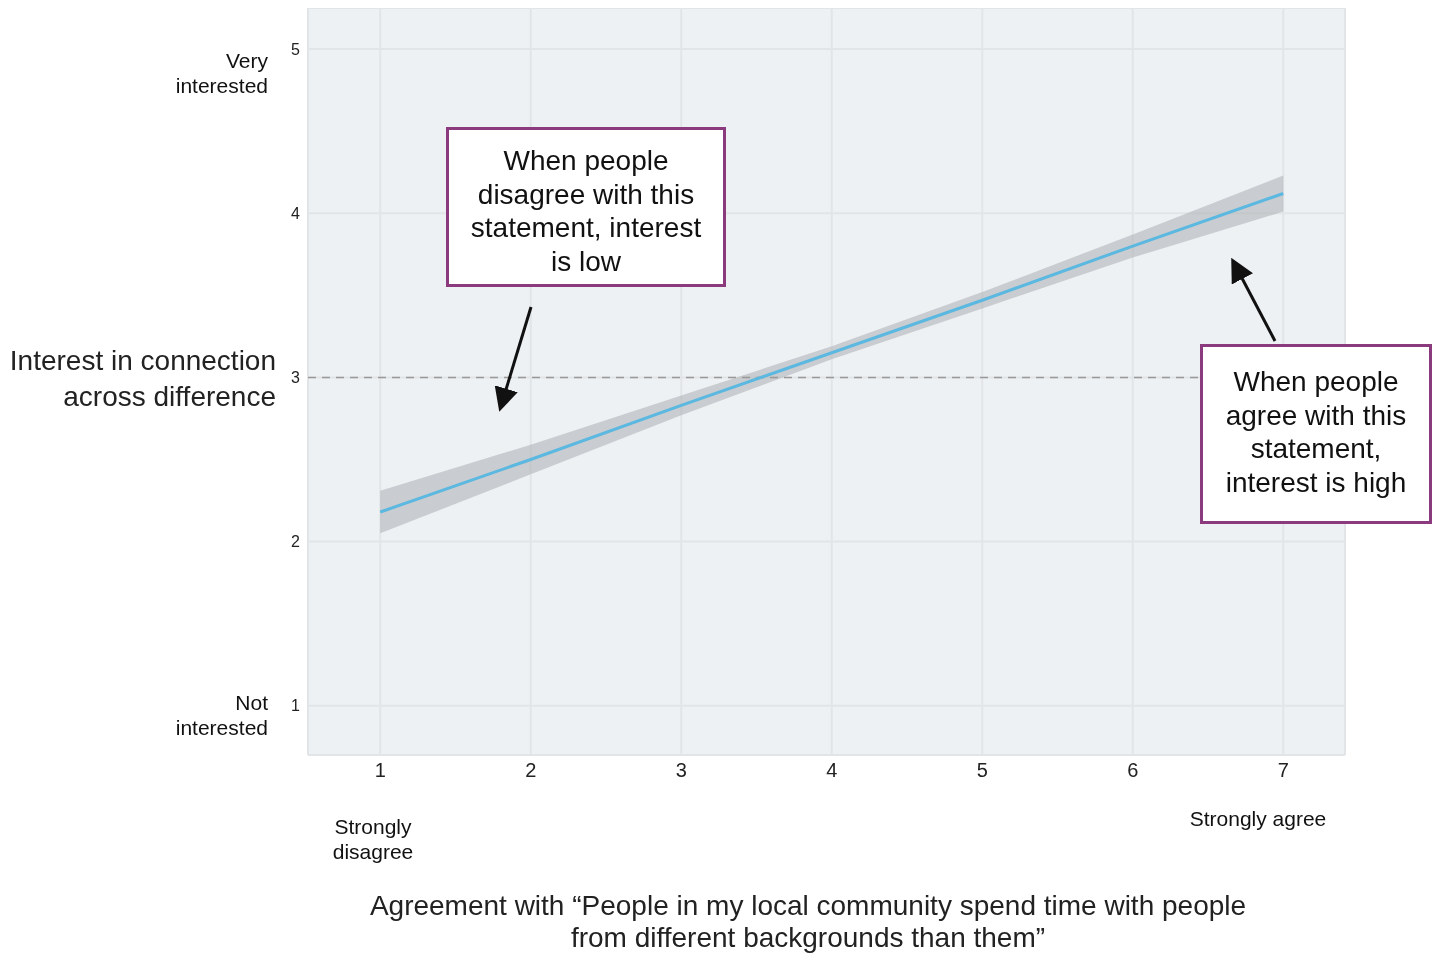 The width and height of the screenshot is (1440, 953). Describe the element at coordinates (681, 770) in the screenshot. I see `x-tick-label: 3` at that location.